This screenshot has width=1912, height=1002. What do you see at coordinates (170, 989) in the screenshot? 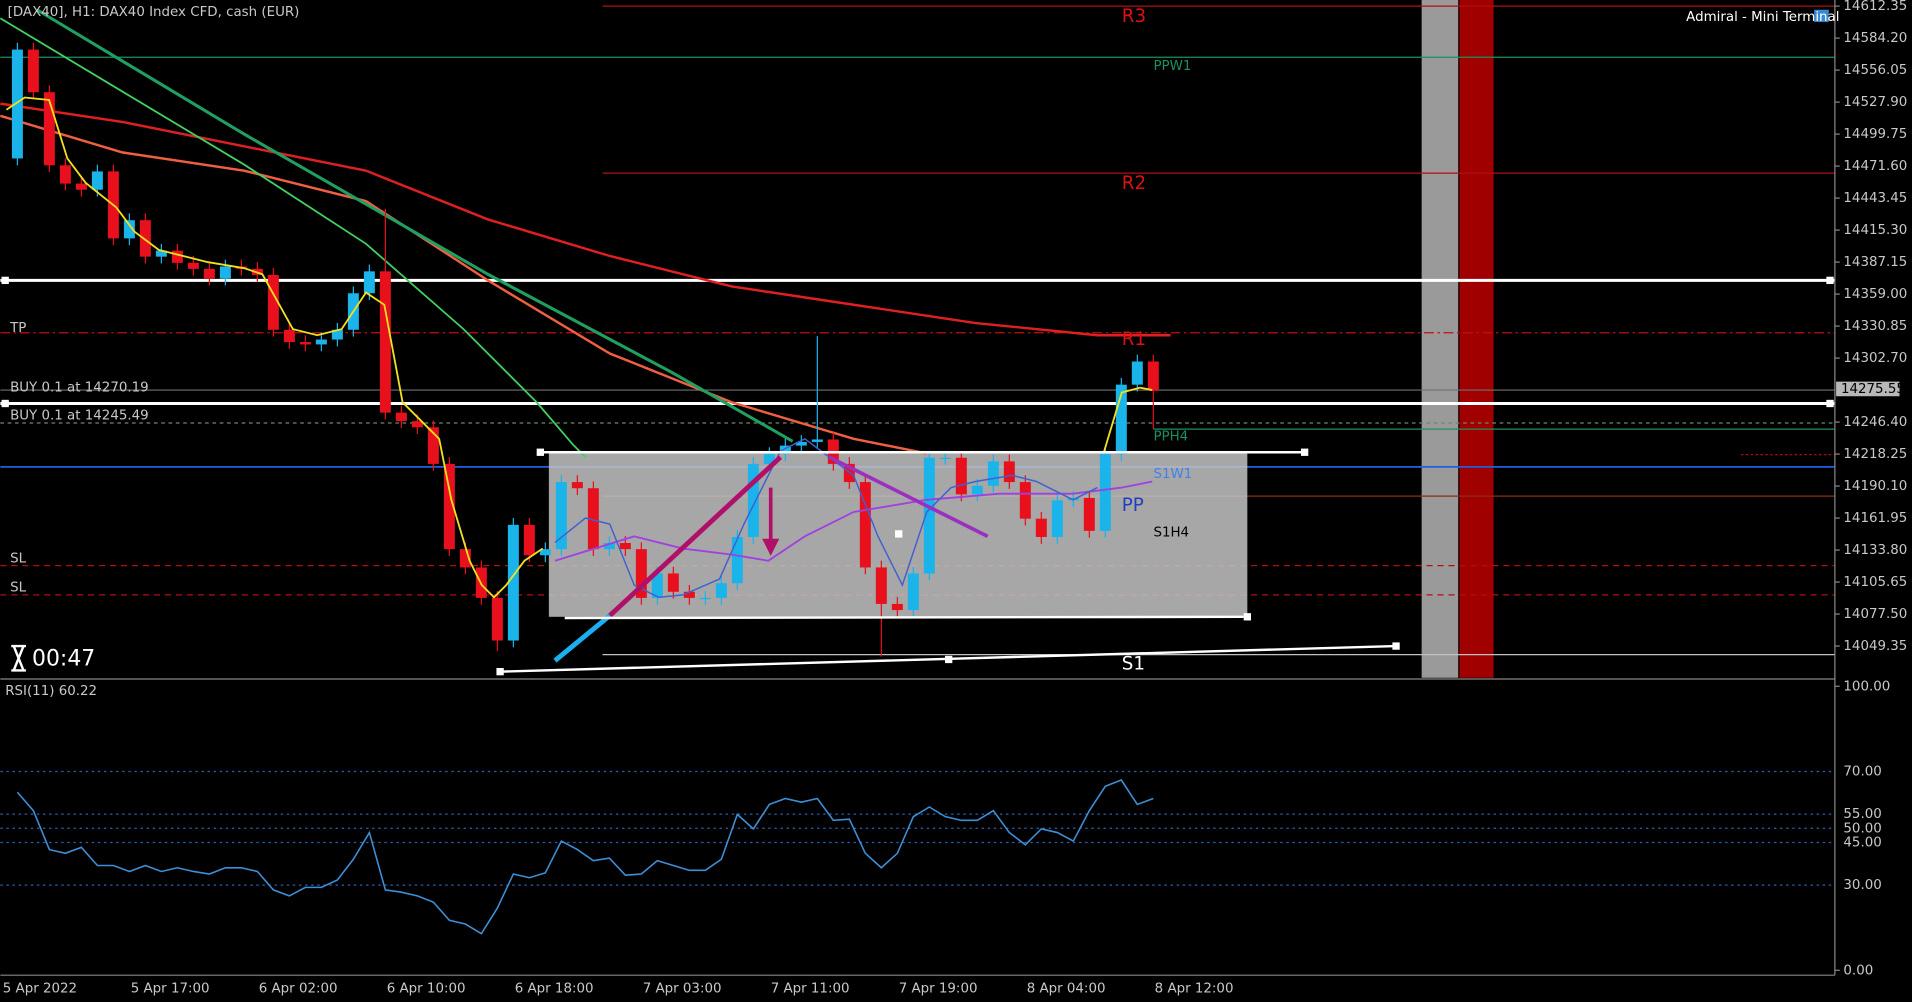
I see `x-tick-label: 5 Apr 17:00` at bounding box center [170, 989].